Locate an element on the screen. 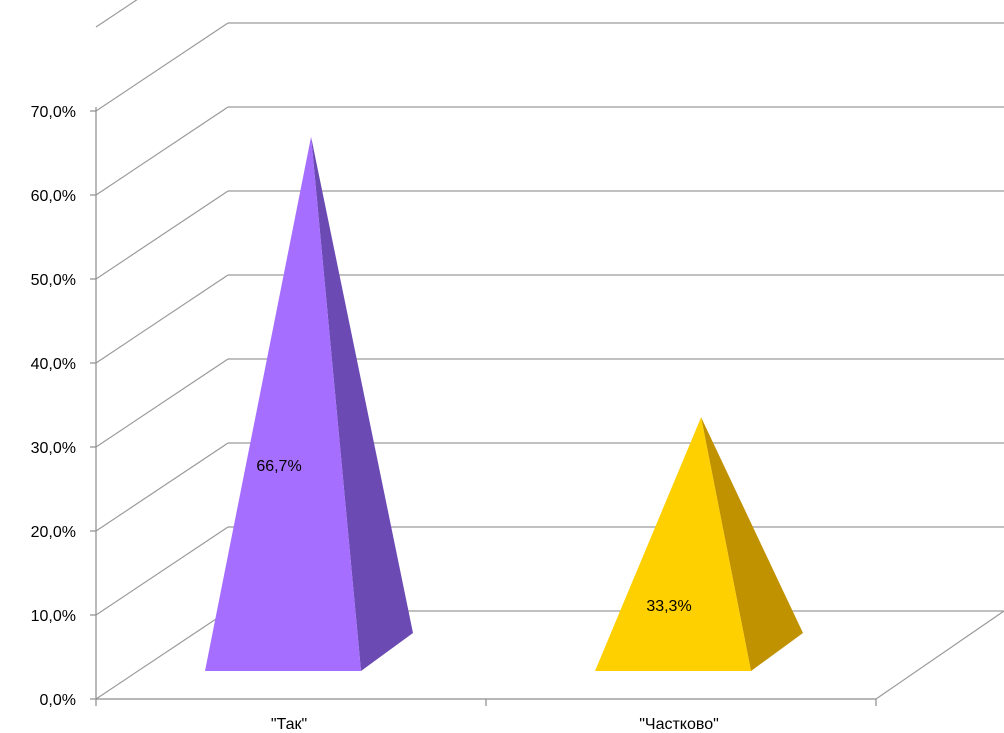 Image resolution: width=1004 pixels, height=733 pixels. x-category-label: "Частково" is located at coordinates (679, 724).